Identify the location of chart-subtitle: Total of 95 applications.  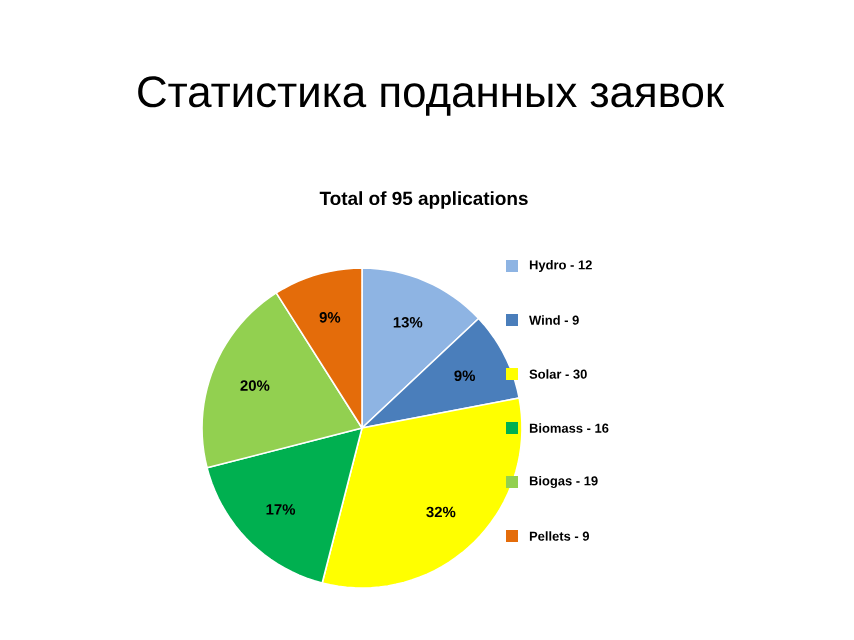
(423, 200).